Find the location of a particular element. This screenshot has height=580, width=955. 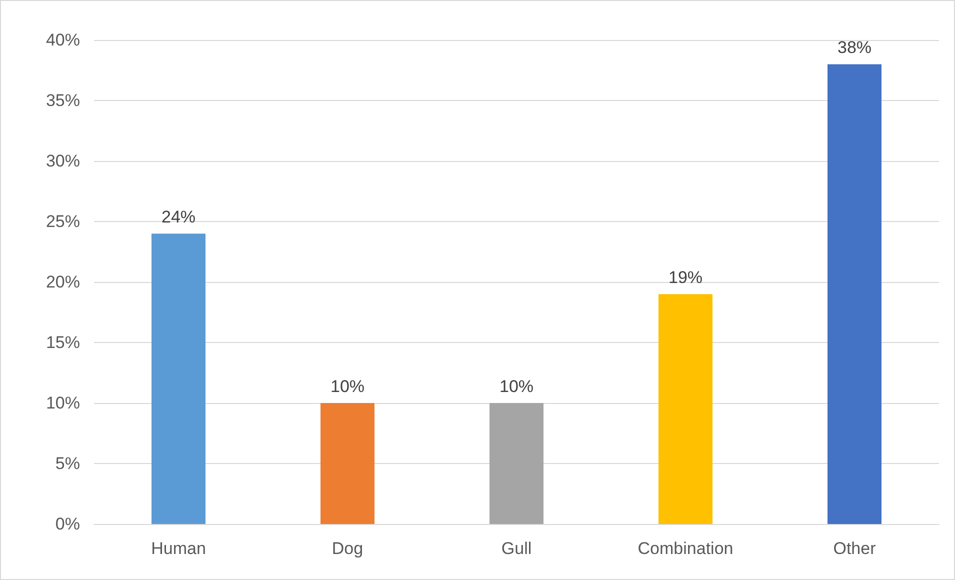

data-label: 19% is located at coordinates (685, 278).